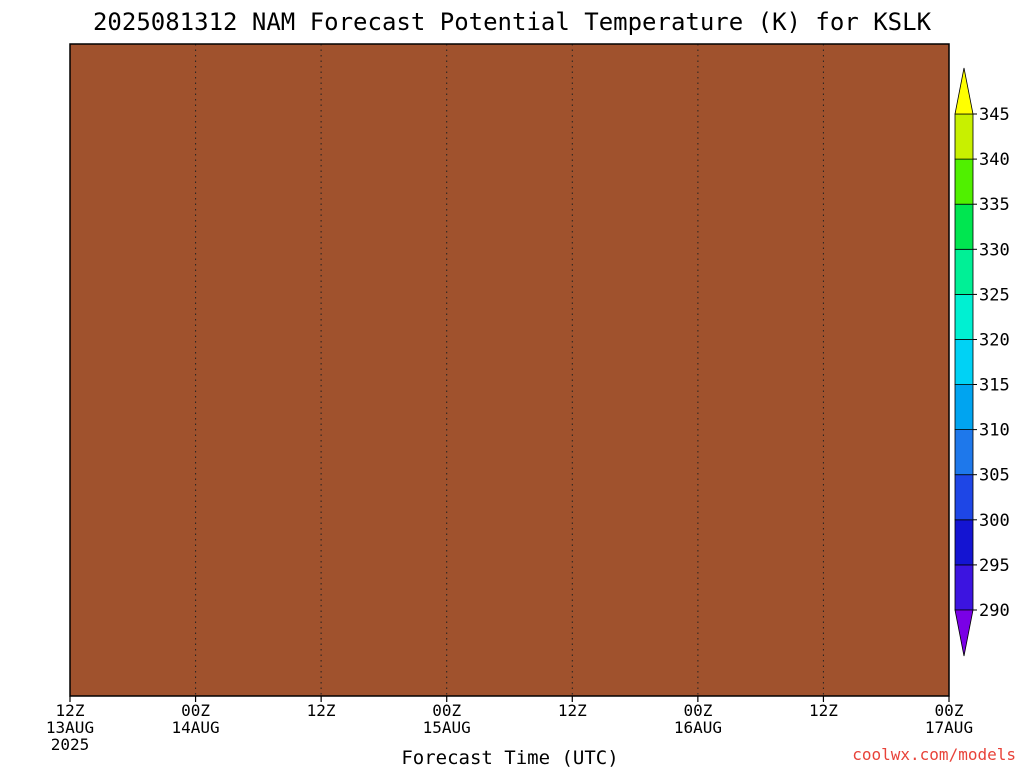  I want to click on colorbar-bottom-arrow, so click(964, 633).